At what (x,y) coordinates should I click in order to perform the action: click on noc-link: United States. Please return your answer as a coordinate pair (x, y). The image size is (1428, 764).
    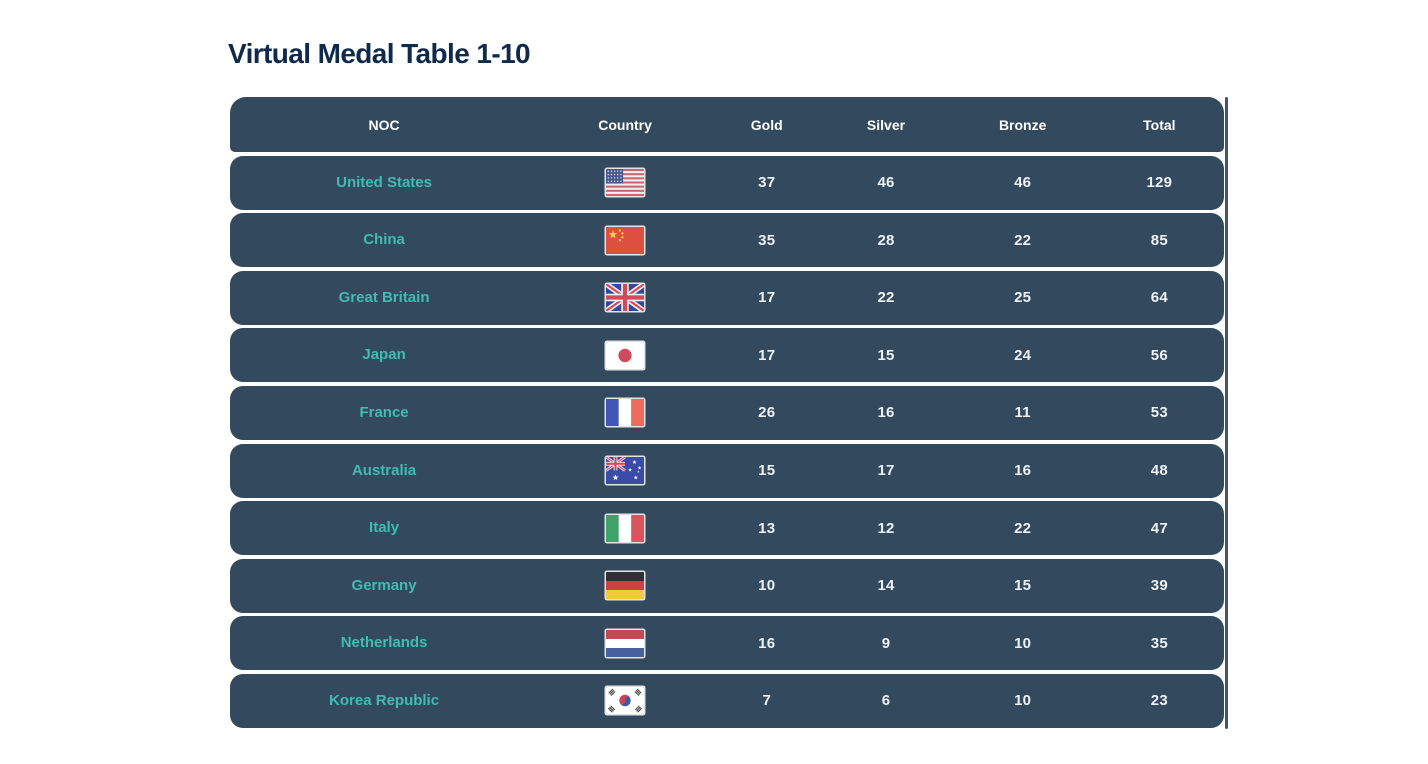
    Looking at the image, I should click on (384, 182).